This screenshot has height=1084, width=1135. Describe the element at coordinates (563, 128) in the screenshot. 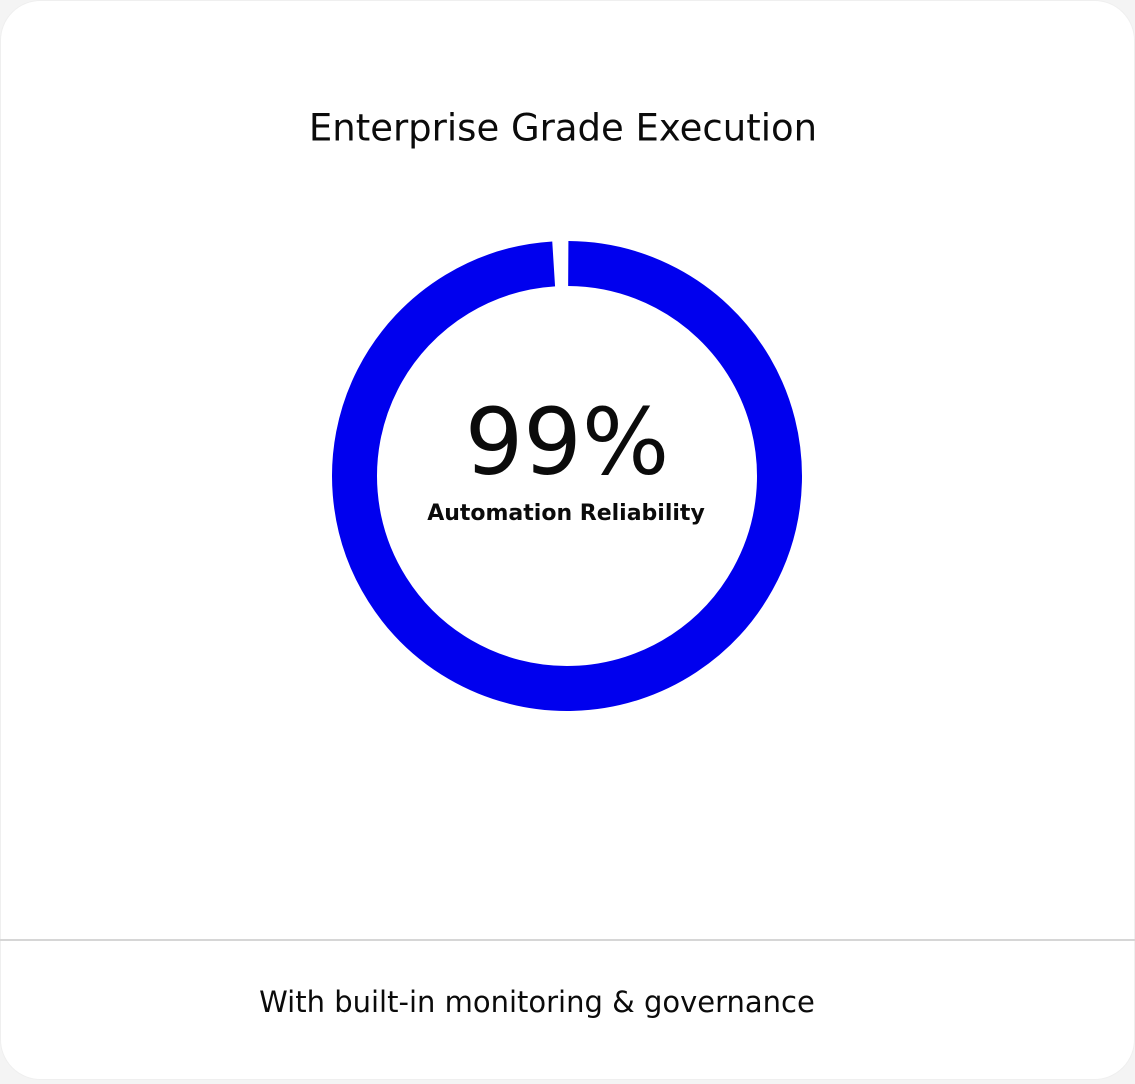

I see `card-title: Enterprise Grade Execution` at that location.